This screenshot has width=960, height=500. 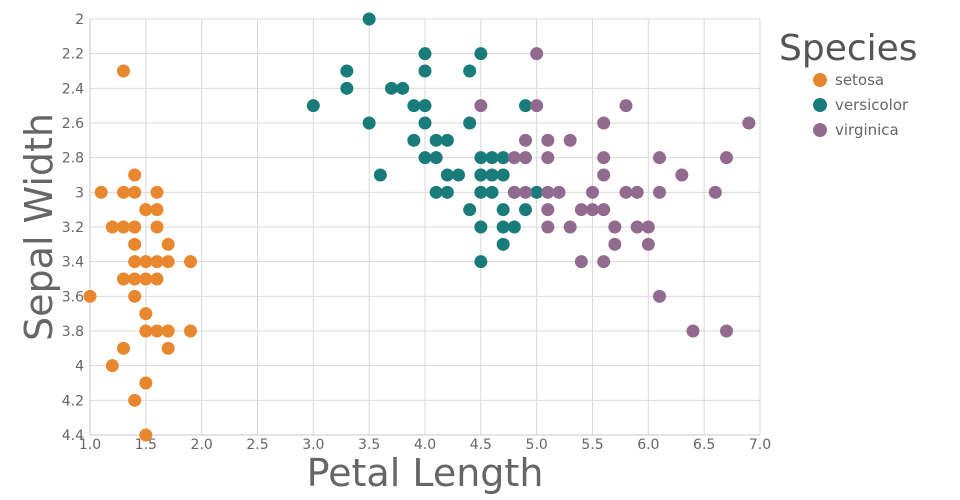 What do you see at coordinates (73, 436) in the screenshot?
I see `y-tick-label: 4.4` at bounding box center [73, 436].